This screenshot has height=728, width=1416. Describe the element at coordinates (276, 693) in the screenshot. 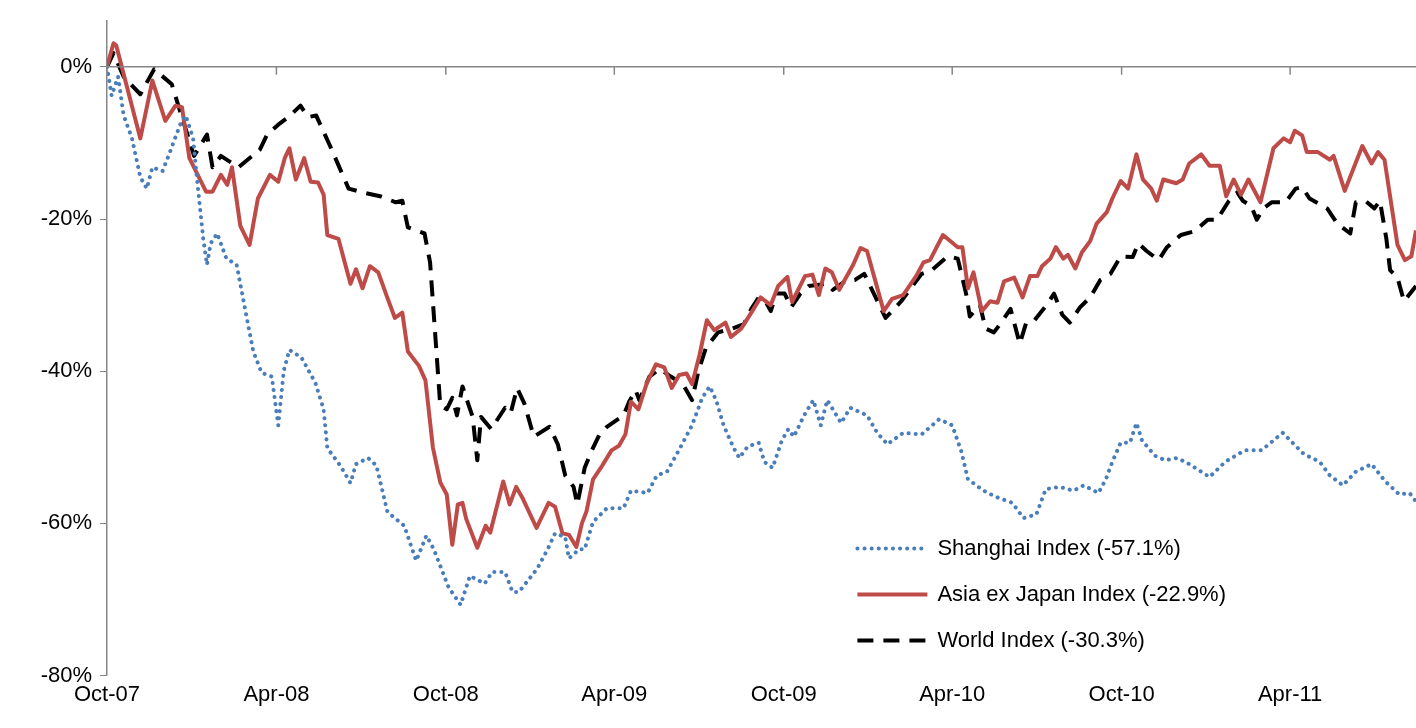

I see `x-tick-label: Apr-08` at that location.